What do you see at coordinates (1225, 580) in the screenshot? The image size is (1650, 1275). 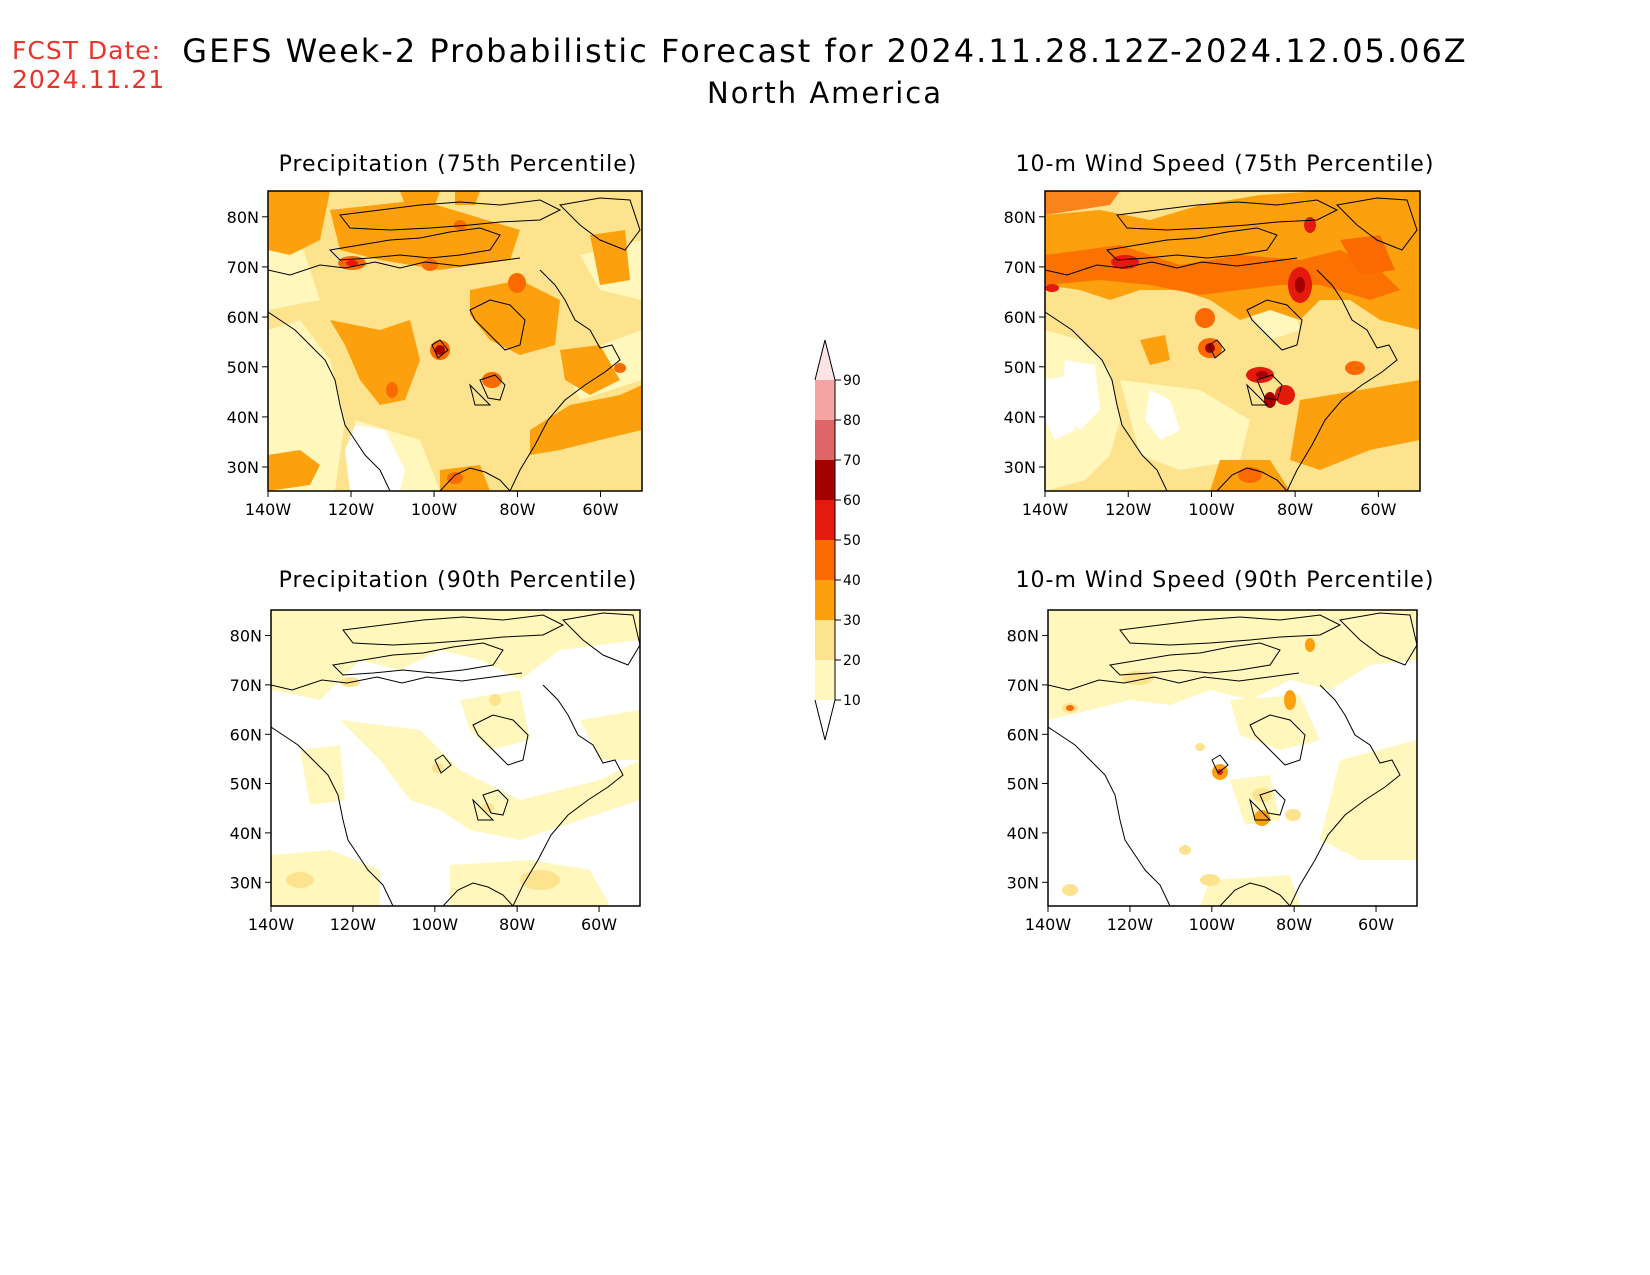 I see `panel-title-wind90: 10-m Wind Speed (90th Percentile)` at bounding box center [1225, 580].